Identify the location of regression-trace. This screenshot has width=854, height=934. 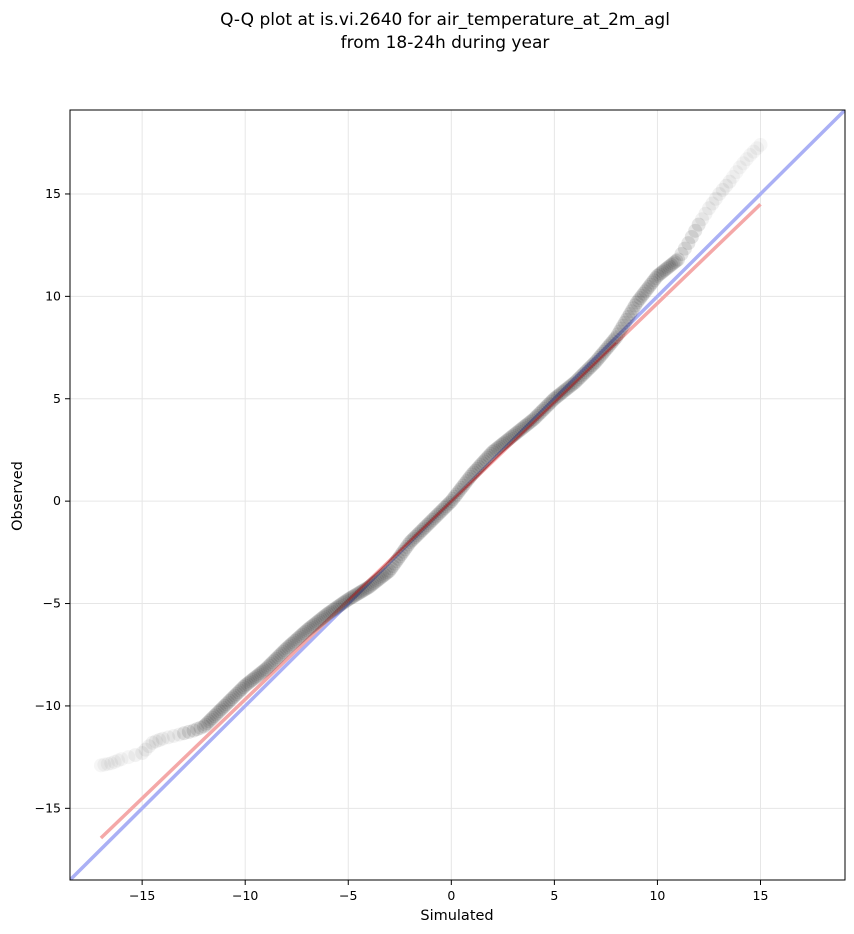
(482, 471).